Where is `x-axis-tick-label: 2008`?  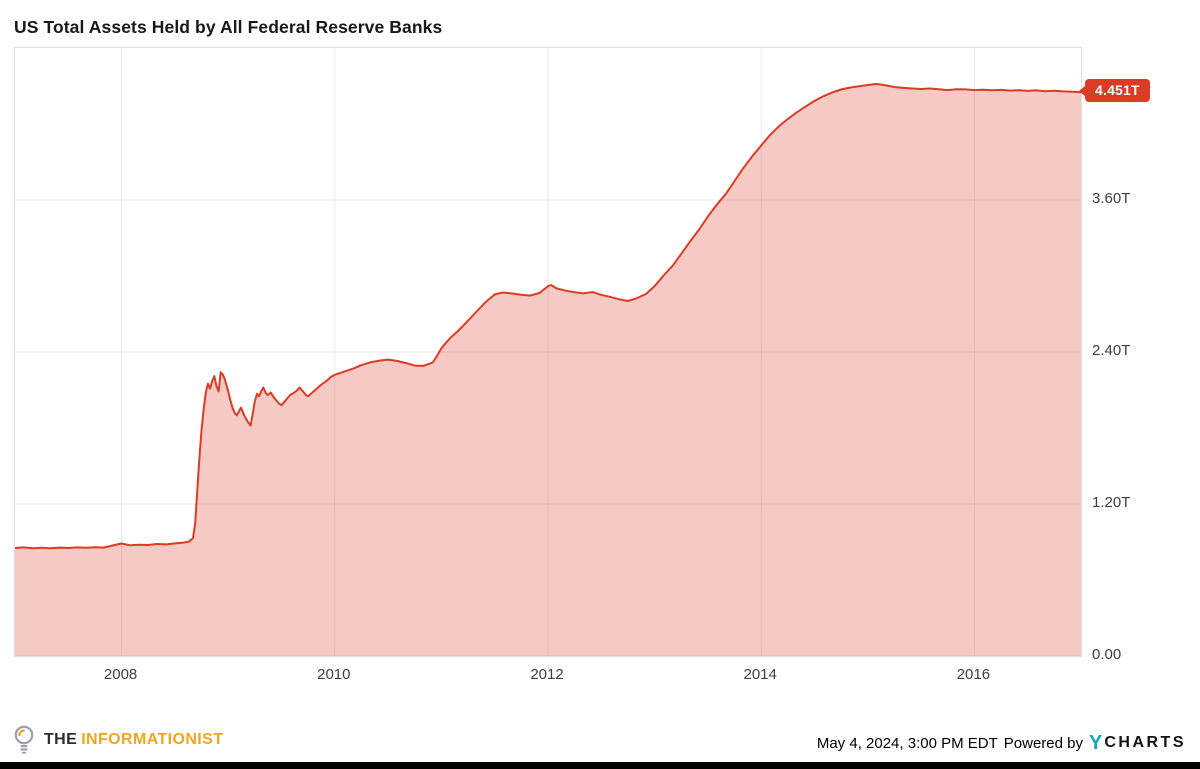 x-axis-tick-label: 2008 is located at coordinates (120, 674).